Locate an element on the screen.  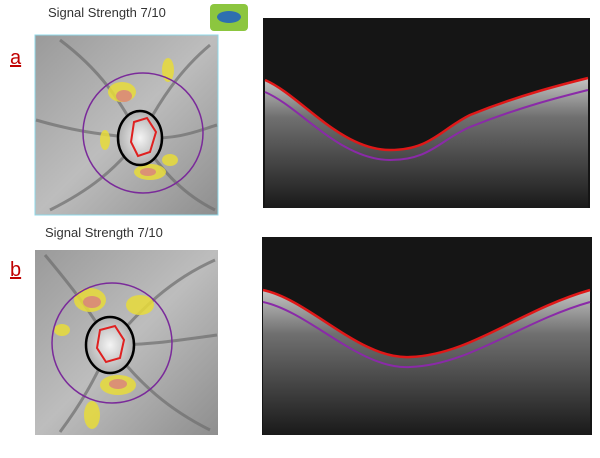
panel-label: b is located at coordinates (15, 270).